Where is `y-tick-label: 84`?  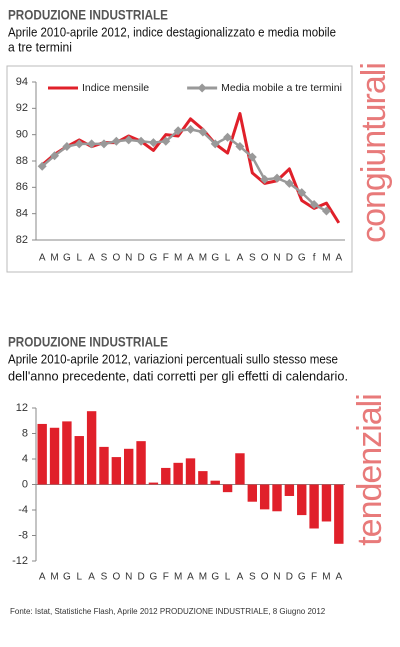 y-tick-label: 84 is located at coordinates (22, 214).